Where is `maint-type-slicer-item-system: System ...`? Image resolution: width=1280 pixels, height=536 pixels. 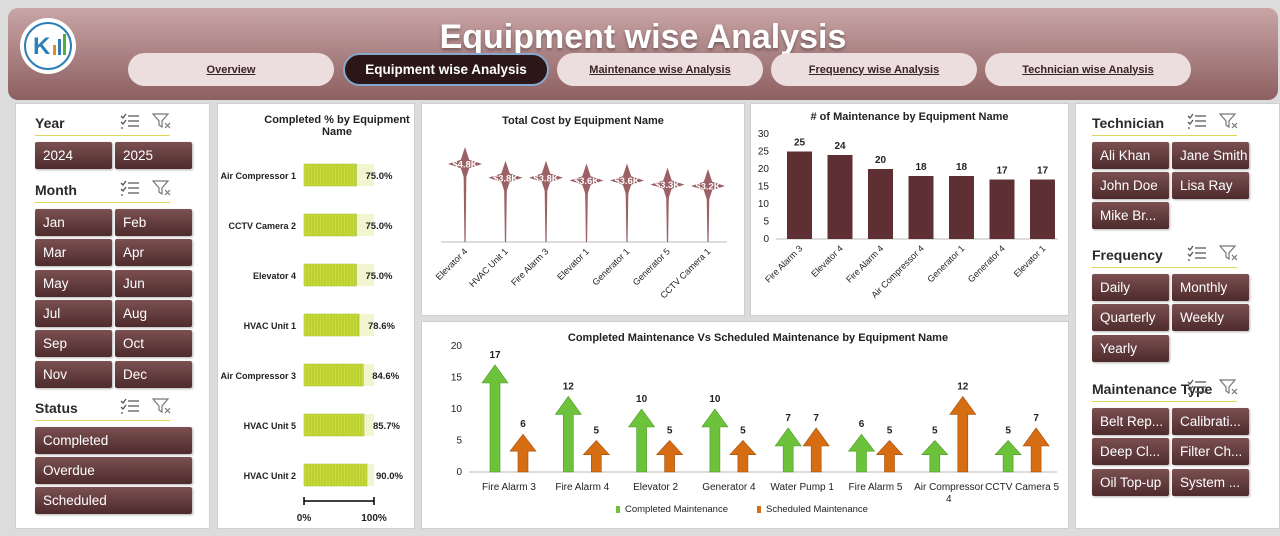
maint-type-slicer-item-system: System ... is located at coordinates (1210, 482).